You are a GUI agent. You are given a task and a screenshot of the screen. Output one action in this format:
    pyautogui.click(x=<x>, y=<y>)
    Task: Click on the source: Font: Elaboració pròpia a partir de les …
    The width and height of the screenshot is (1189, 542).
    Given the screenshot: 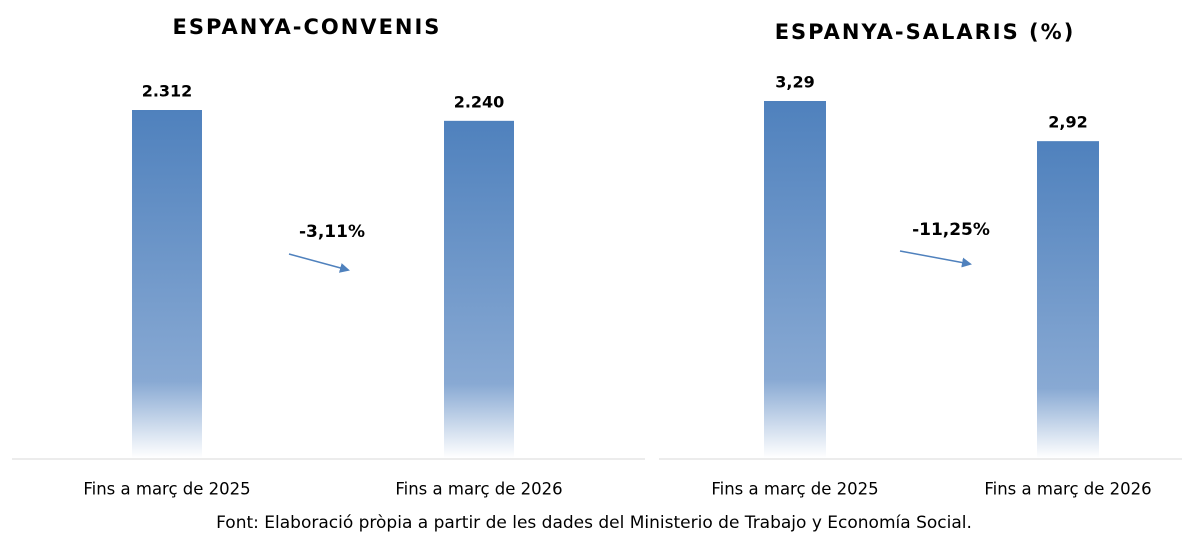 What is the action you would take?
    pyautogui.click(x=594, y=523)
    